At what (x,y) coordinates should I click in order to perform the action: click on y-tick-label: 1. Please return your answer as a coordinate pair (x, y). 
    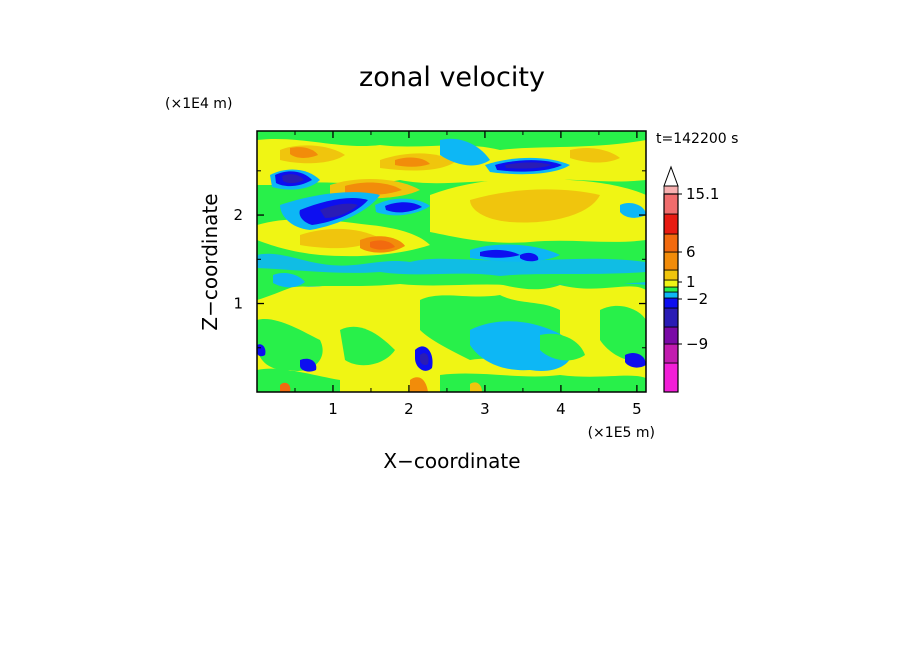
    Looking at the image, I should click on (238, 304).